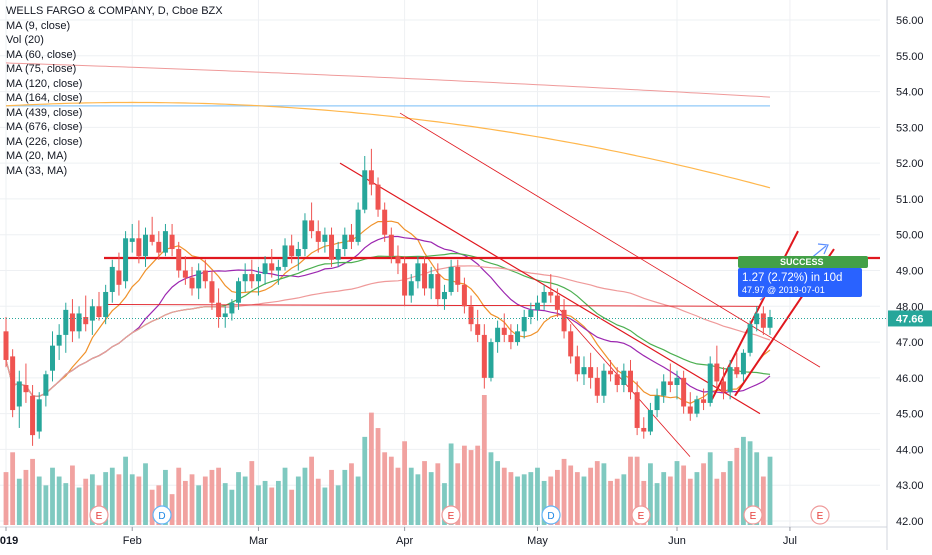 The height and width of the screenshot is (555, 932). What do you see at coordinates (44, 98) in the screenshot?
I see `study-ma-164: MA (164, close)` at bounding box center [44, 98].